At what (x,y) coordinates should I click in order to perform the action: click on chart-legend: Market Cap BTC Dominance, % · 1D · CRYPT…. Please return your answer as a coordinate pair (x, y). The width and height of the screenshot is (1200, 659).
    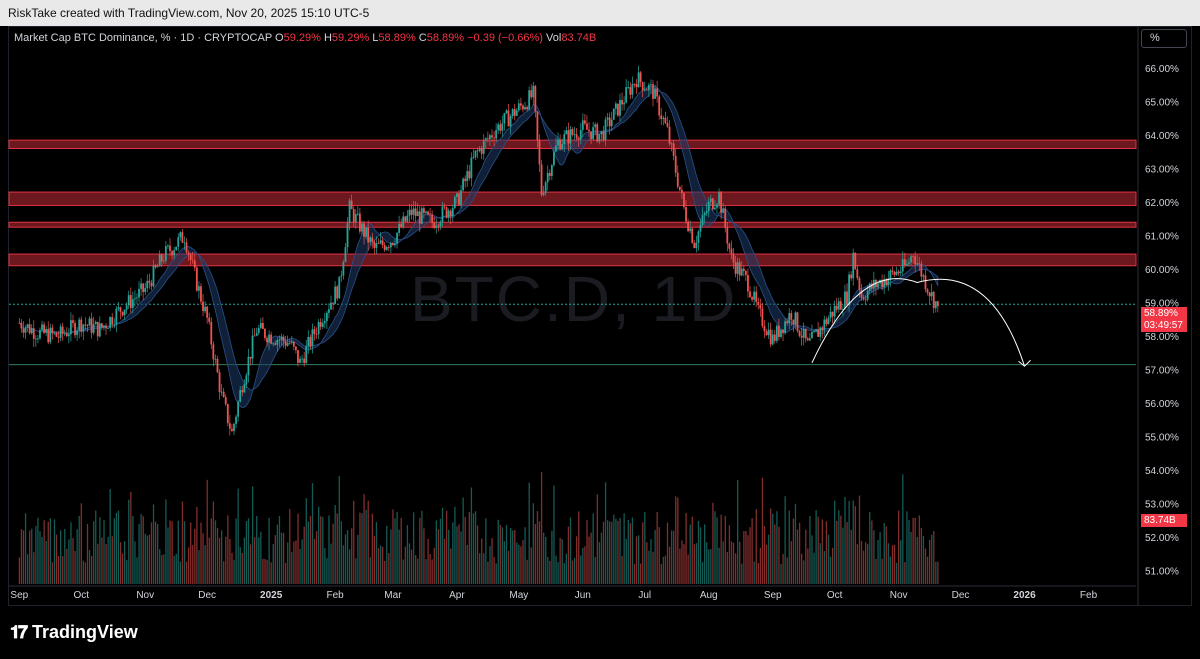
    Looking at the image, I should click on (305, 38).